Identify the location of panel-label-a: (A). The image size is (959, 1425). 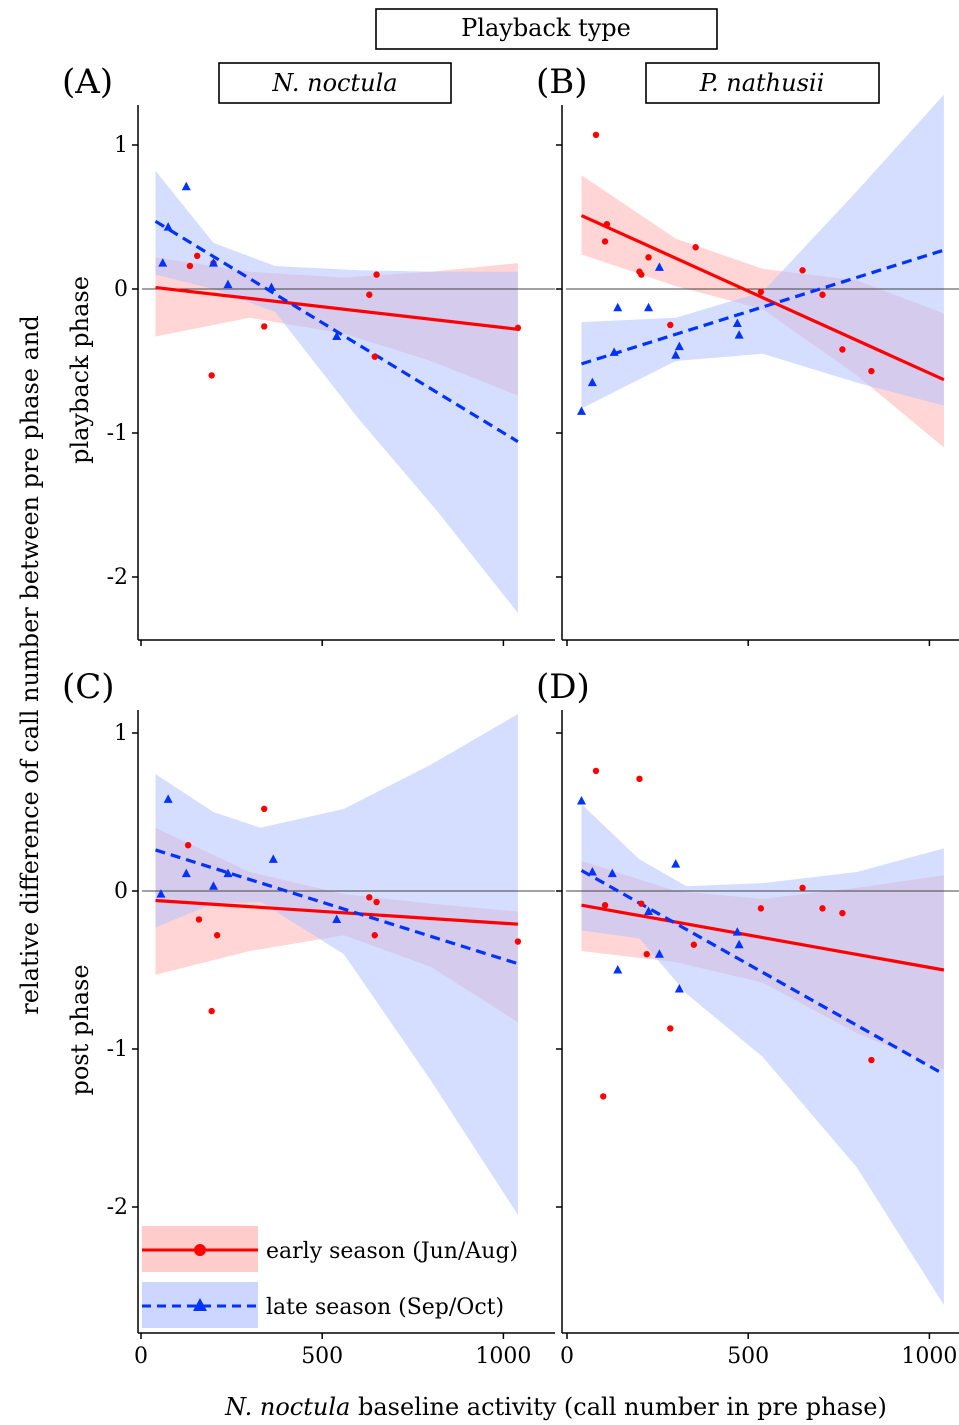
(87, 82).